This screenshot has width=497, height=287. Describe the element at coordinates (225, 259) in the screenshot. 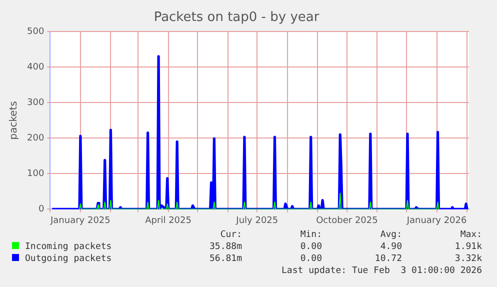

I see `text: 56.81m` at that location.